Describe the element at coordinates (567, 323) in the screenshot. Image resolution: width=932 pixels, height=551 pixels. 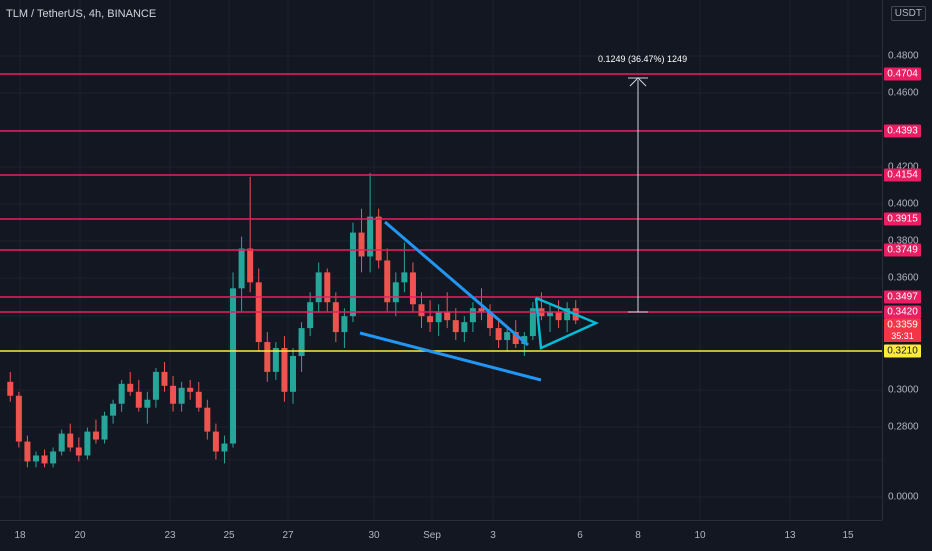
I see `pennant-triangle` at that location.